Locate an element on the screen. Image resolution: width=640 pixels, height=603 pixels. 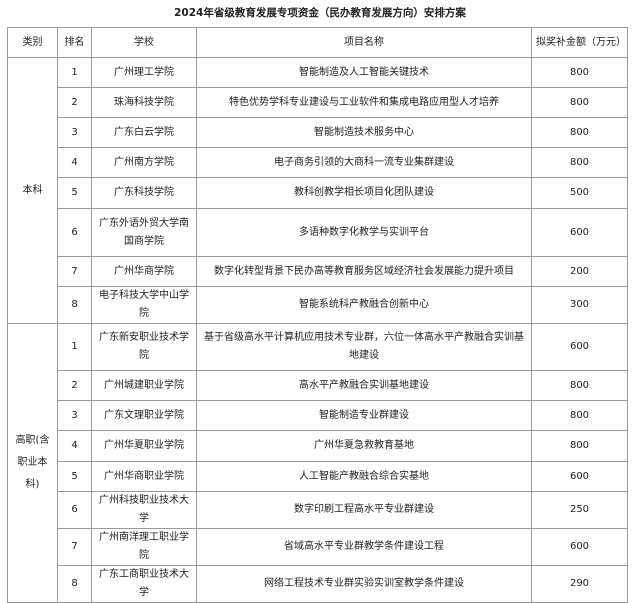
school-cell: 广东工商职业技术大学 is located at coordinates (144, 584).